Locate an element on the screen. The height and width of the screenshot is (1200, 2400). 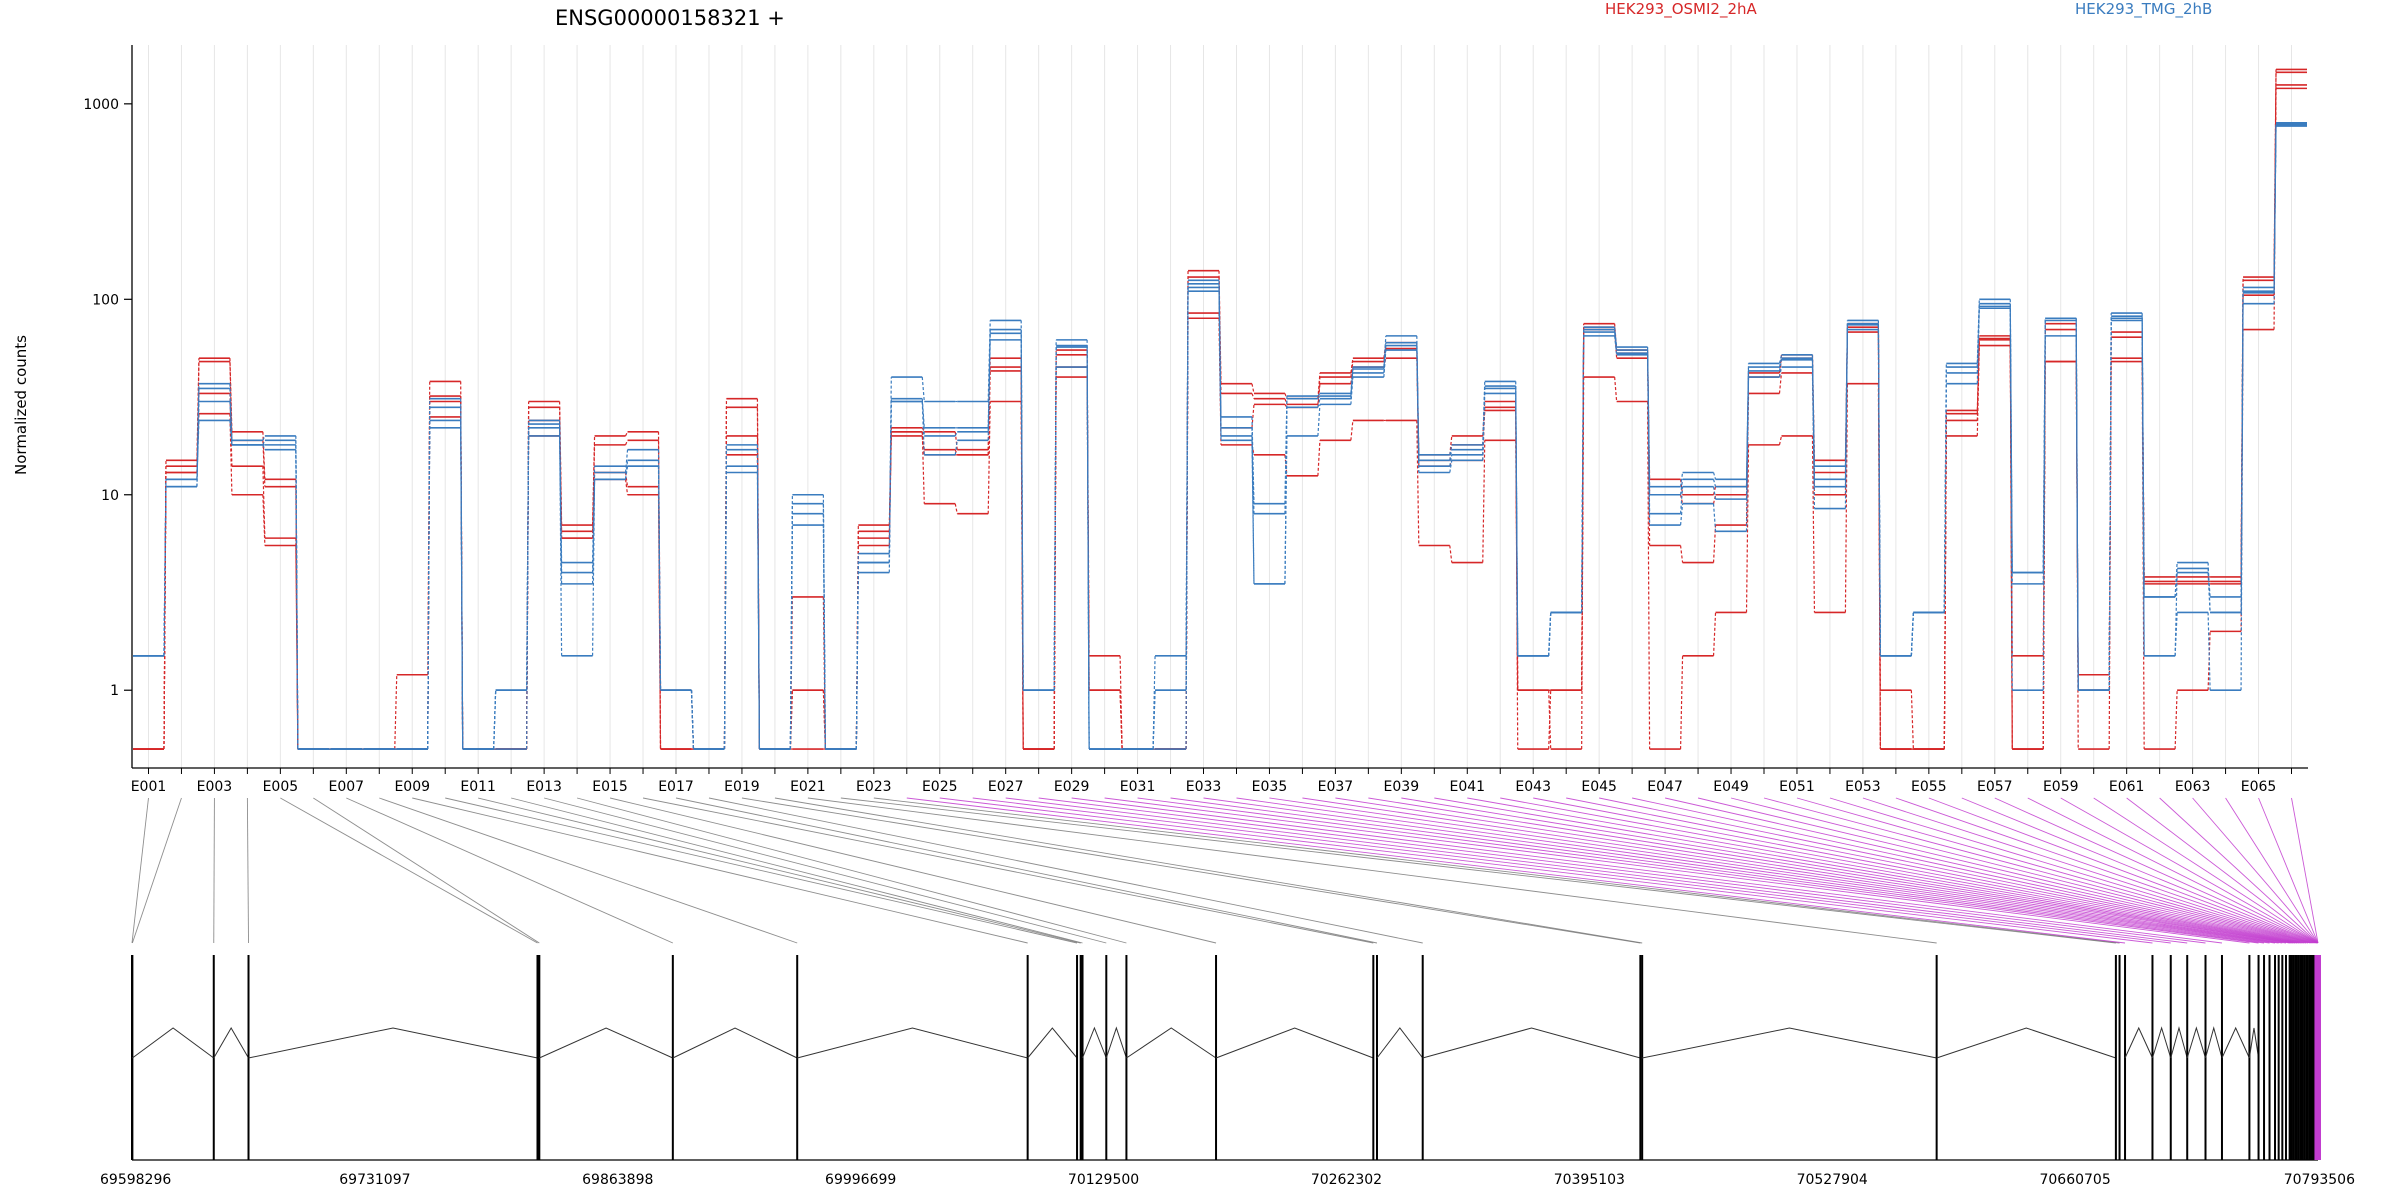
y-tick-label: 100 is located at coordinates (105, 300).